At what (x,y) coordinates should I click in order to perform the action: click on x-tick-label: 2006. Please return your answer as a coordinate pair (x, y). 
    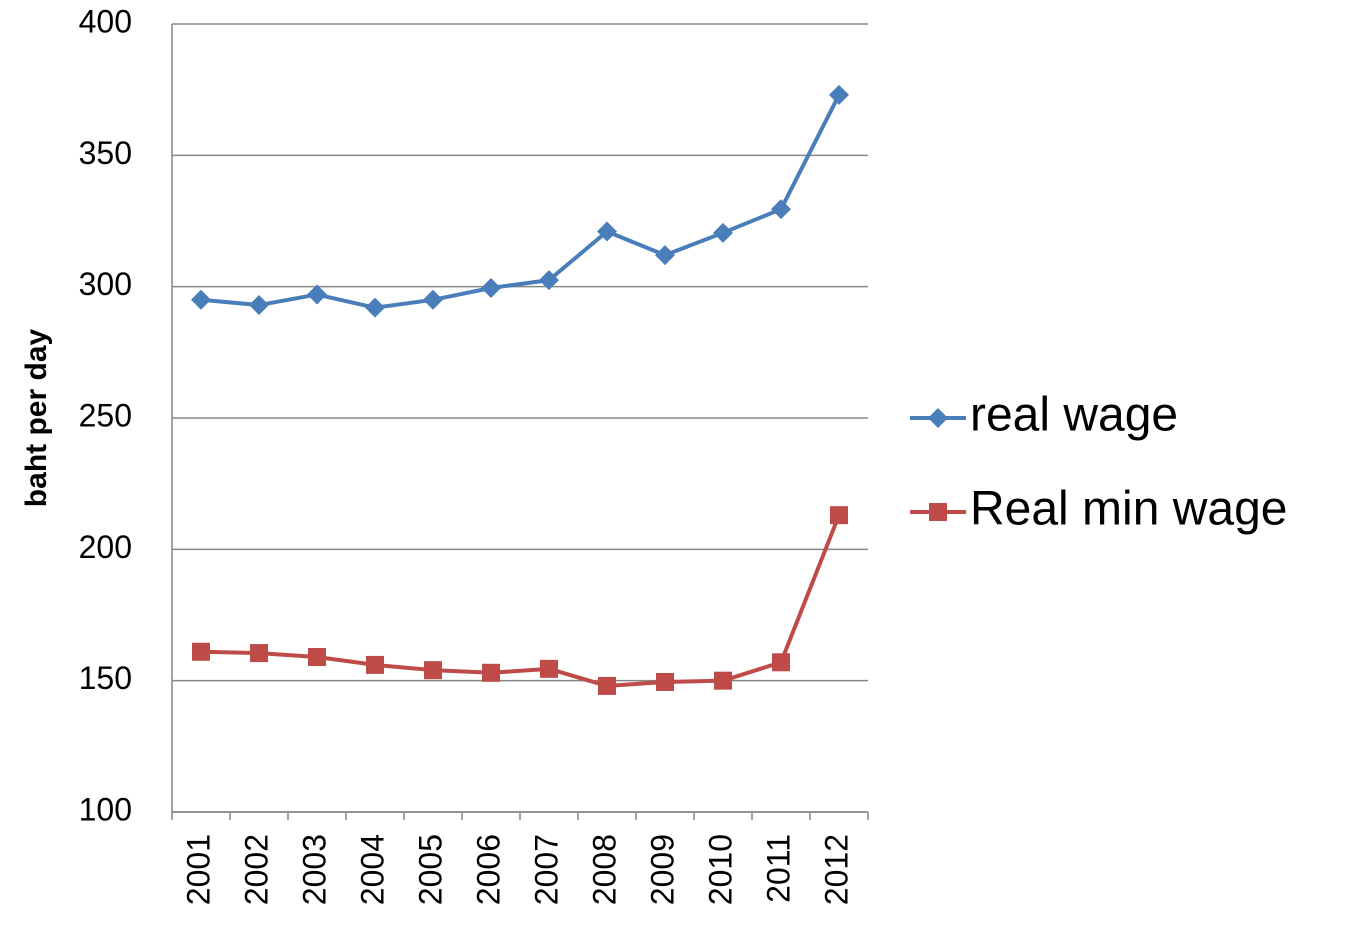
    Looking at the image, I should click on (488, 869).